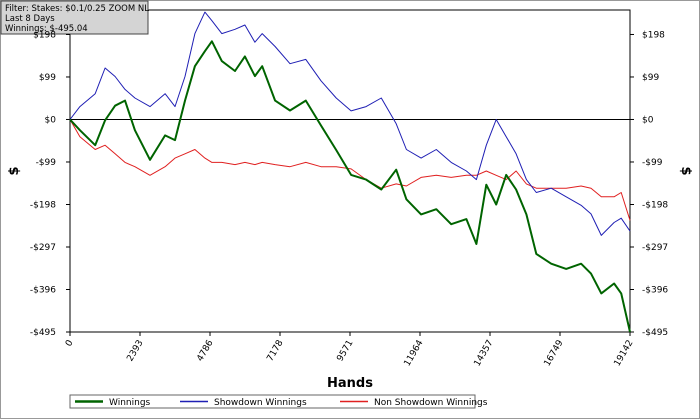  I want to click on filter-bg, so click(74, 17).